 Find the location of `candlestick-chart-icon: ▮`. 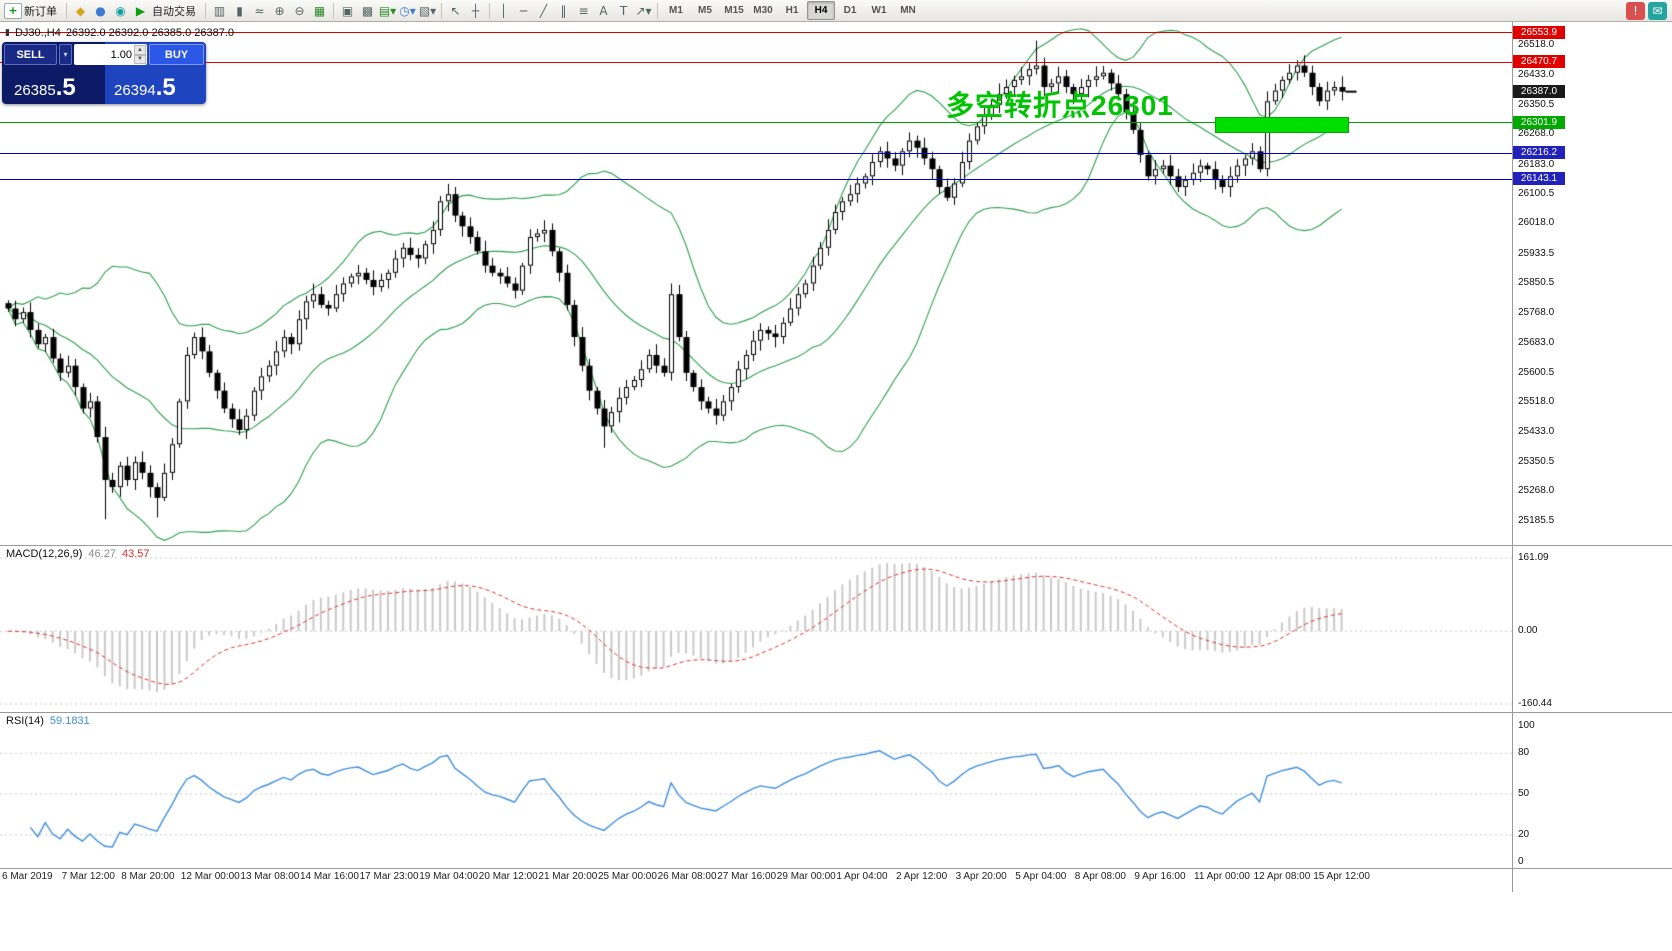

candlestick-chart-icon: ▮ is located at coordinates (239, 10).